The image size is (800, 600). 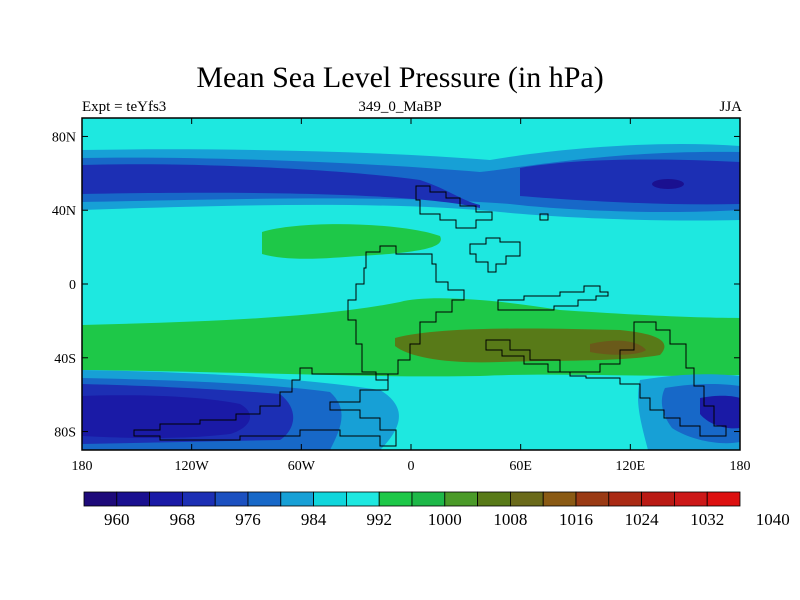 What do you see at coordinates (314, 519) in the screenshot?
I see `colorbar-label: 984` at bounding box center [314, 519].